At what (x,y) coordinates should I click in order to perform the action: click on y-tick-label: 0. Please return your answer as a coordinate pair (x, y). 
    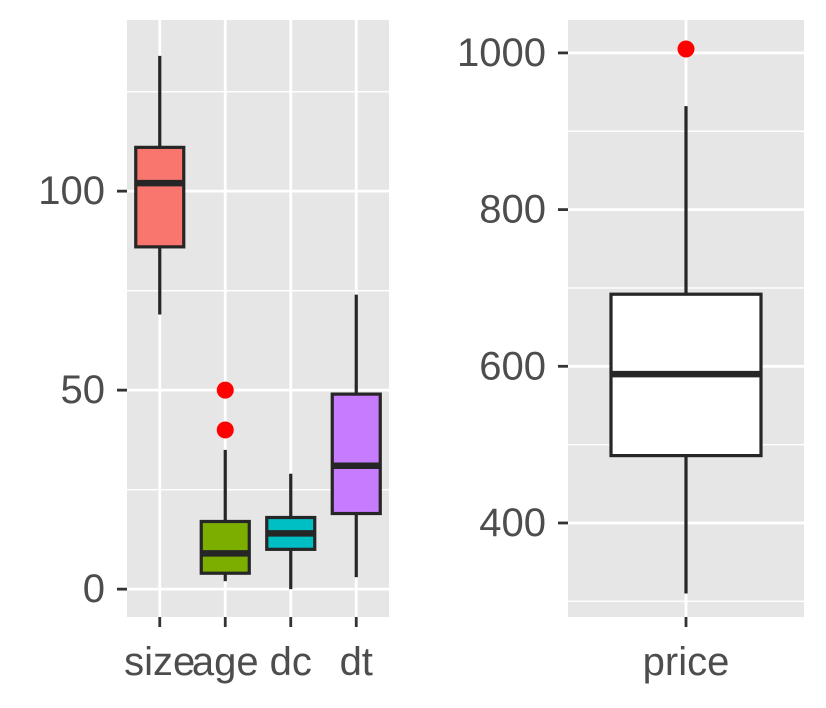
    Looking at the image, I should click on (94, 589).